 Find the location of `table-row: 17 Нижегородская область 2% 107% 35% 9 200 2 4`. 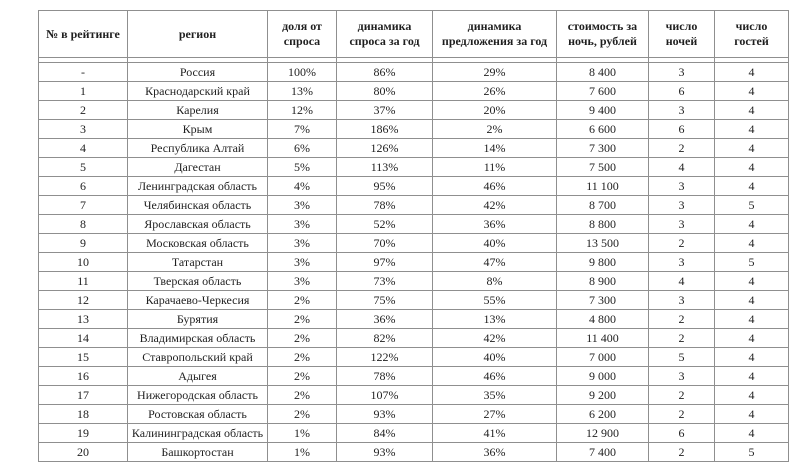

table-row: 17 Нижегородская область 2% 107% 35% 9 200 2 4 is located at coordinates (413, 395).